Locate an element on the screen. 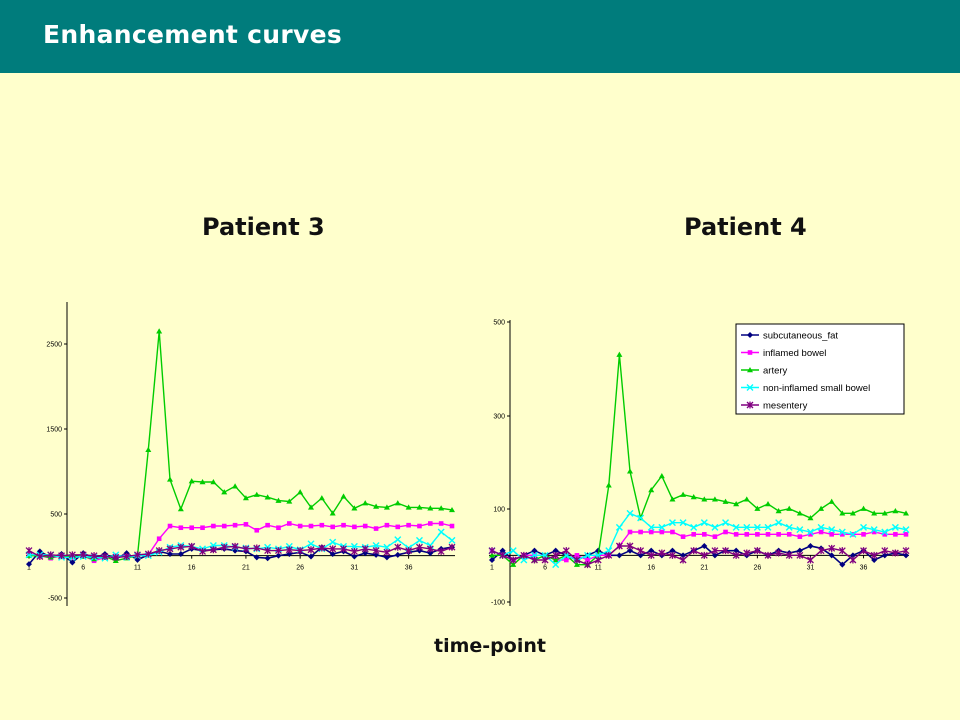 The image size is (960, 720). p4-x-tick-label: 16 is located at coordinates (651, 567).